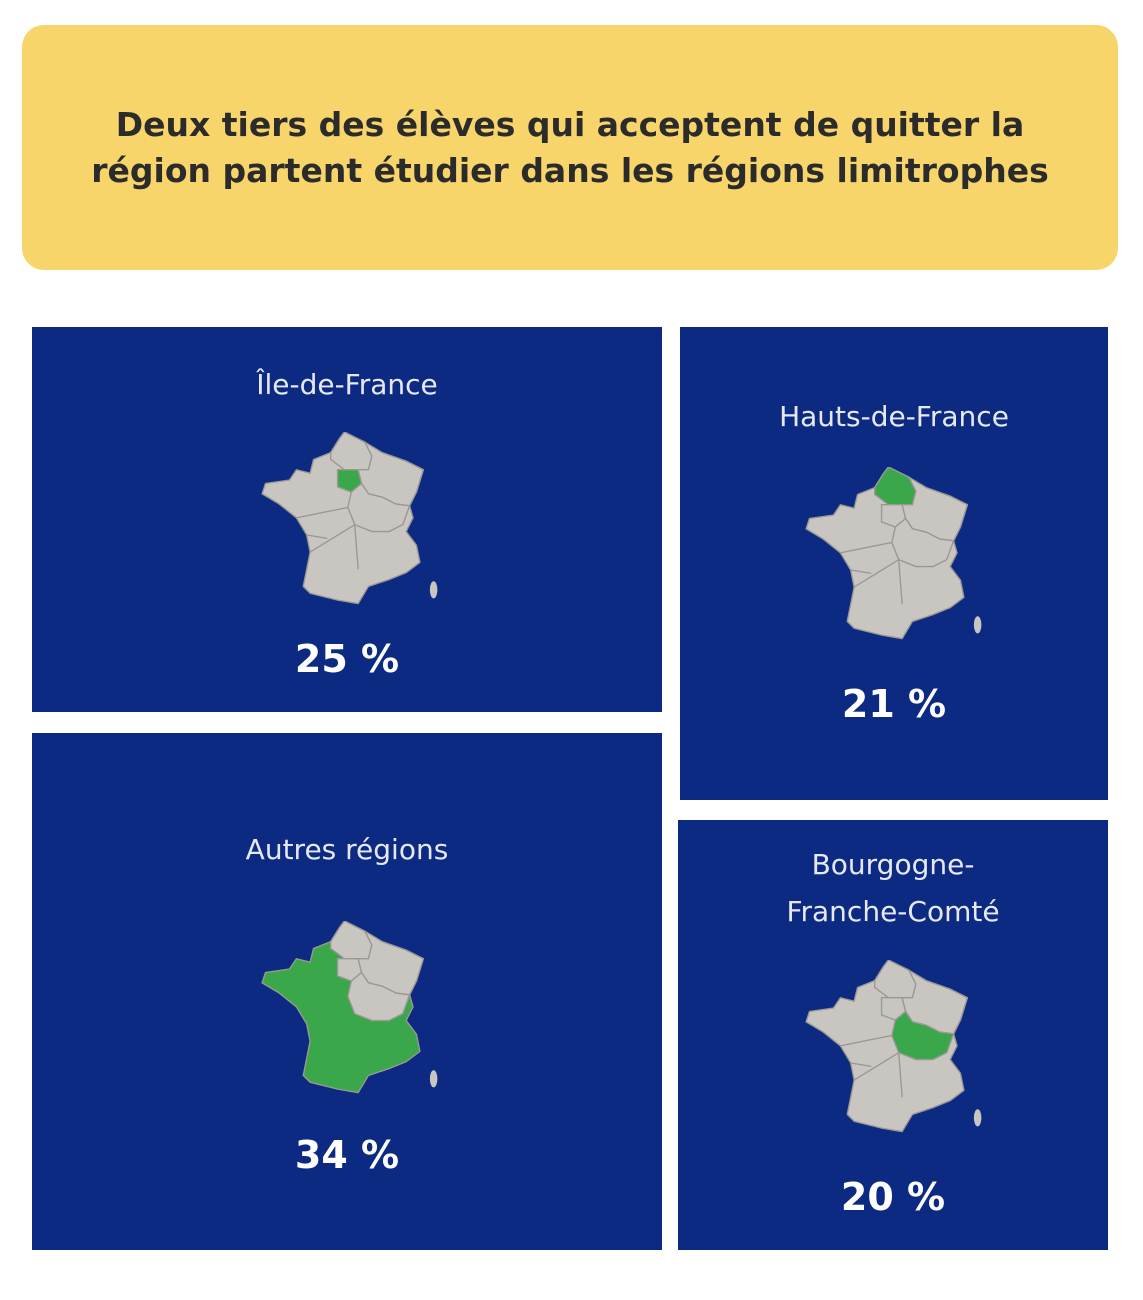 The height and width of the screenshot is (1300, 1143). I want to click on panel-label: Hauts-de-France, so click(894, 416).